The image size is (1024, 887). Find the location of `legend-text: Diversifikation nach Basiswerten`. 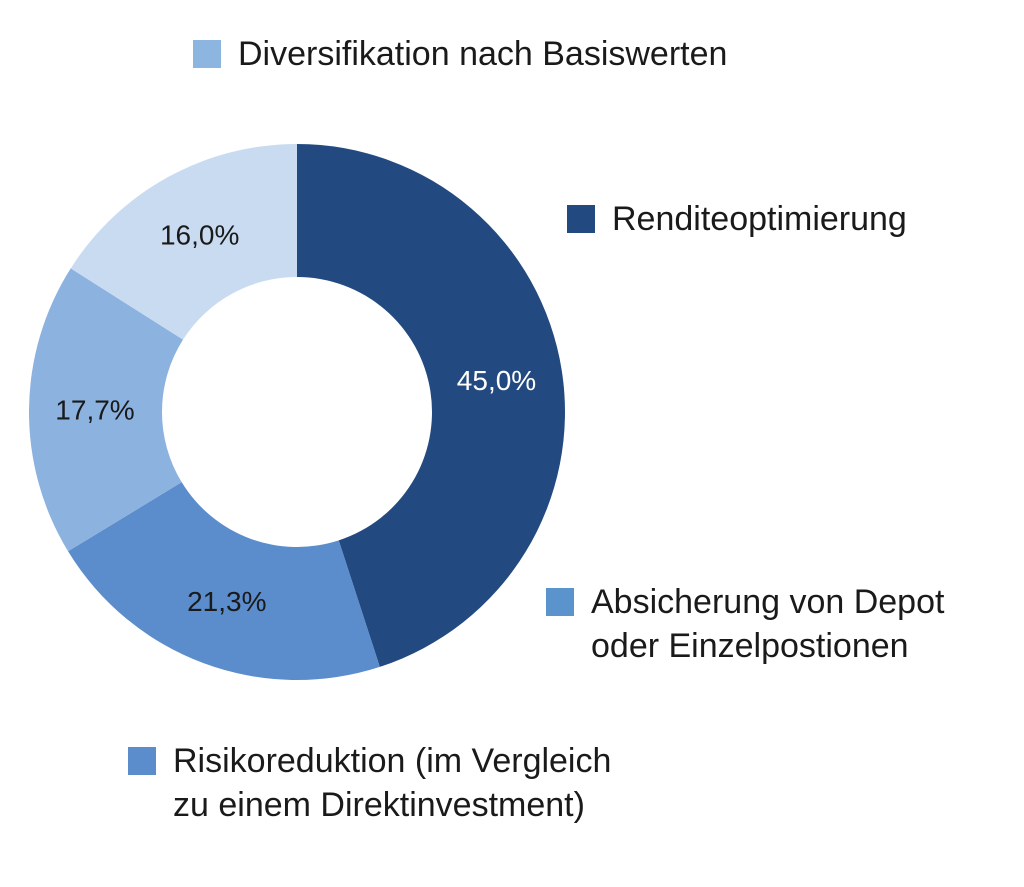

legend-text: Diversifikation nach Basiswerten is located at coordinates (482, 54).